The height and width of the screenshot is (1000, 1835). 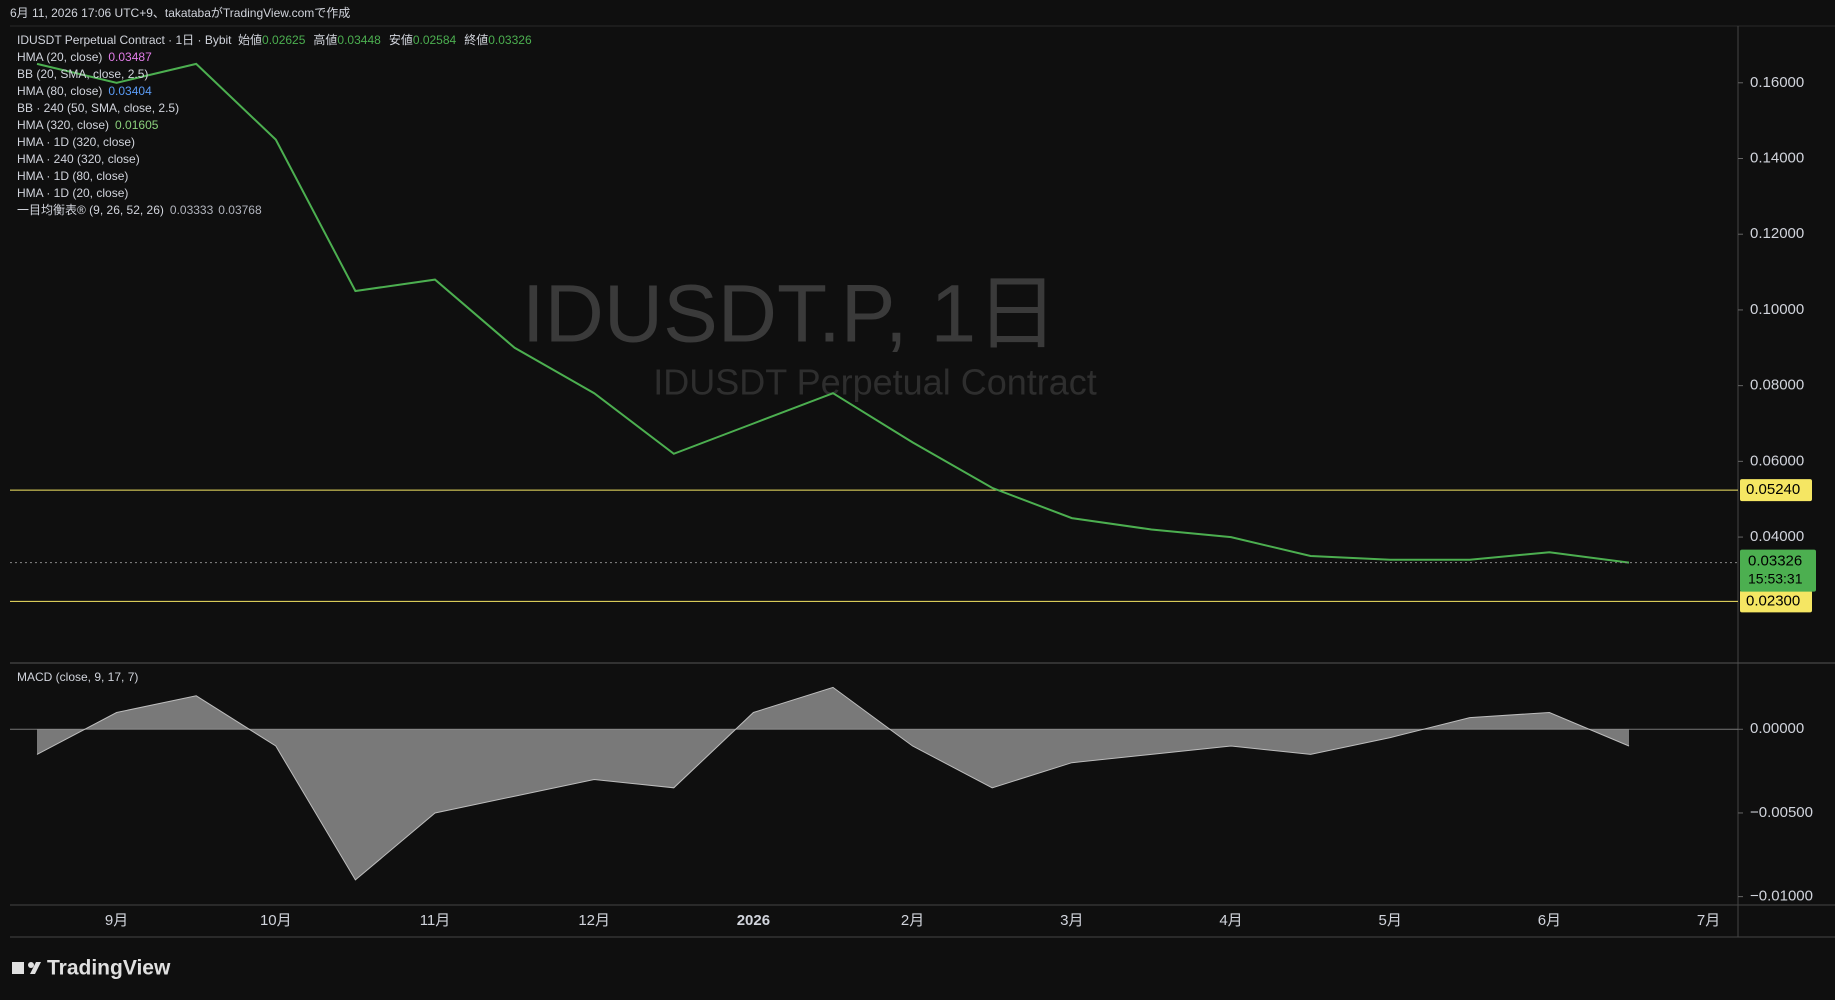 What do you see at coordinates (1777, 536) in the screenshot?
I see `y-tick-label: 0.04000` at bounding box center [1777, 536].